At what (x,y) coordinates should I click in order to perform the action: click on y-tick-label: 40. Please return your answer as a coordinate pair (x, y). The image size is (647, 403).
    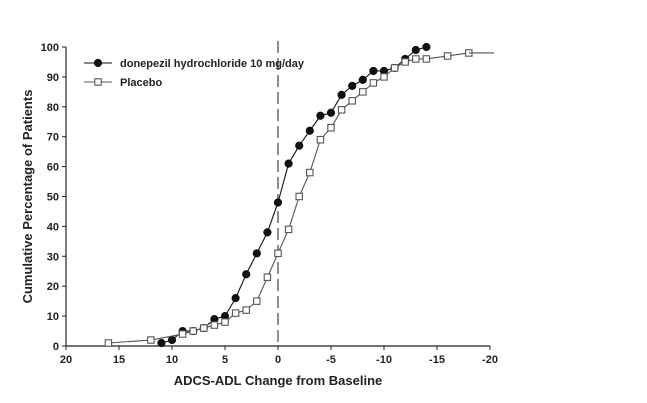
    Looking at the image, I should click on (53, 227).